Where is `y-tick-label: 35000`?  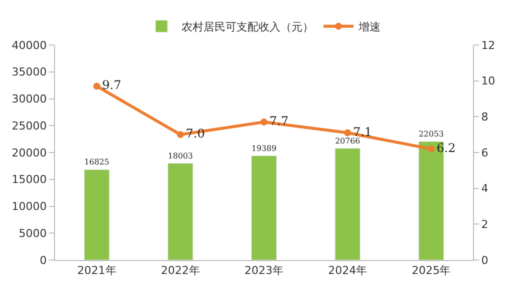
y-tick-label: 35000 is located at coordinates (29, 72).